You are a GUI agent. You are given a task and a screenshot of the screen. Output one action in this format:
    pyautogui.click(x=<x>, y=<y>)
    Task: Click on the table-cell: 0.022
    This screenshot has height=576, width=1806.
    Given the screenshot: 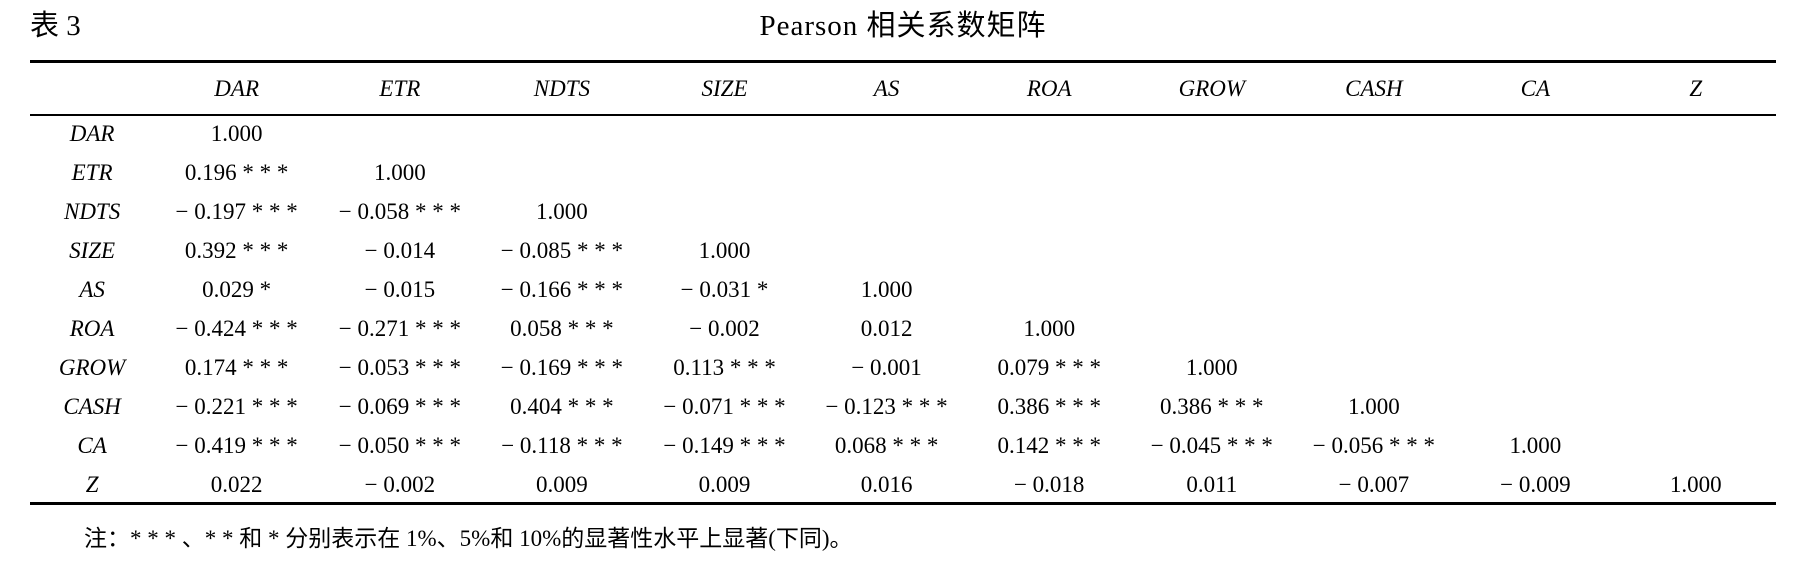 What is the action you would take?
    pyautogui.click(x=236, y=484)
    